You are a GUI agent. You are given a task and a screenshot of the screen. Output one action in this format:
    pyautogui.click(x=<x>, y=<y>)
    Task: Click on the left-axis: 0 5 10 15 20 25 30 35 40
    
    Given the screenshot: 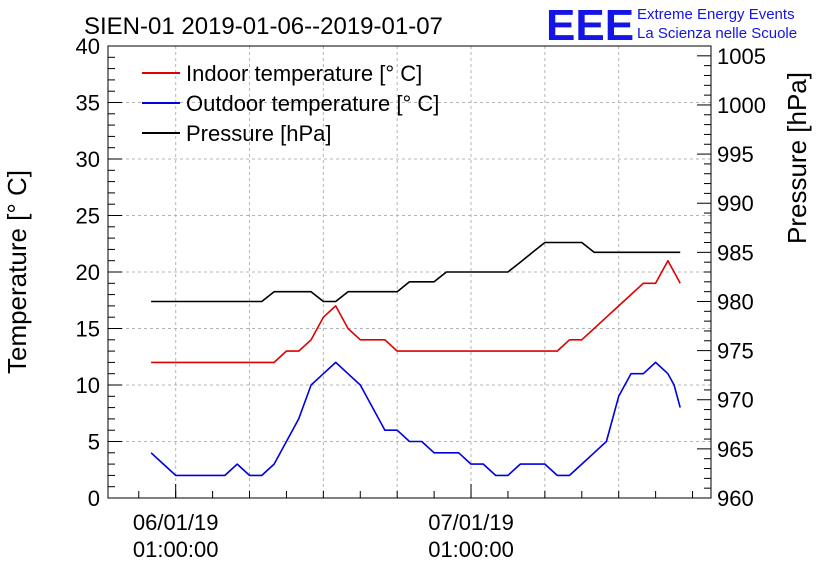 What is the action you would take?
    pyautogui.click(x=99, y=272)
    